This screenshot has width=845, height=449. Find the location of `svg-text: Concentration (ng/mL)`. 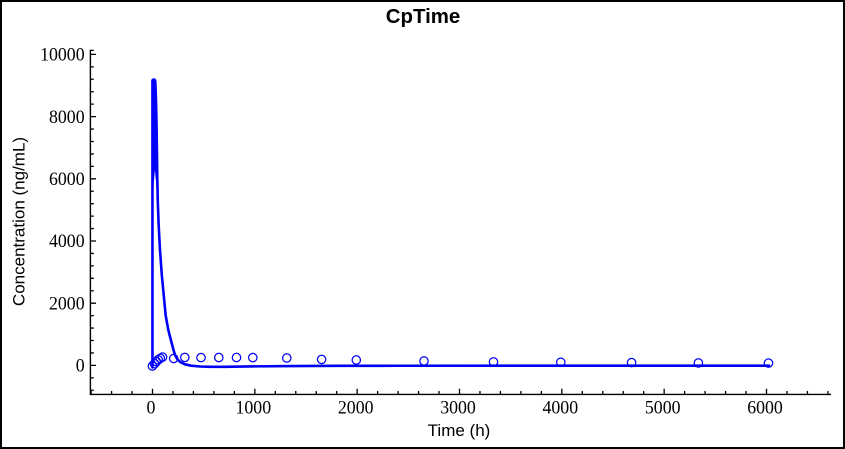

svg-text: Concentration (ng/mL) is located at coordinates (18, 221).